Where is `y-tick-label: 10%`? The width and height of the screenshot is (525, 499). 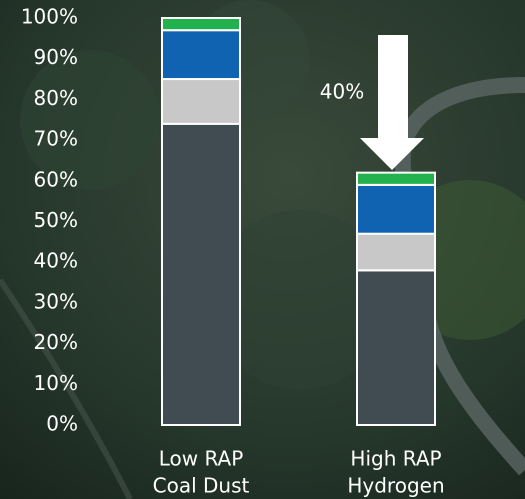
y-tick-label: 10% is located at coordinates (56, 383).